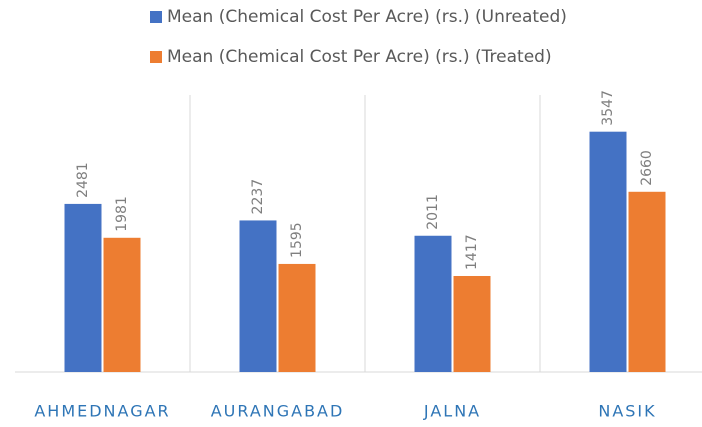  I want to click on data-label: 1595, so click(297, 240).